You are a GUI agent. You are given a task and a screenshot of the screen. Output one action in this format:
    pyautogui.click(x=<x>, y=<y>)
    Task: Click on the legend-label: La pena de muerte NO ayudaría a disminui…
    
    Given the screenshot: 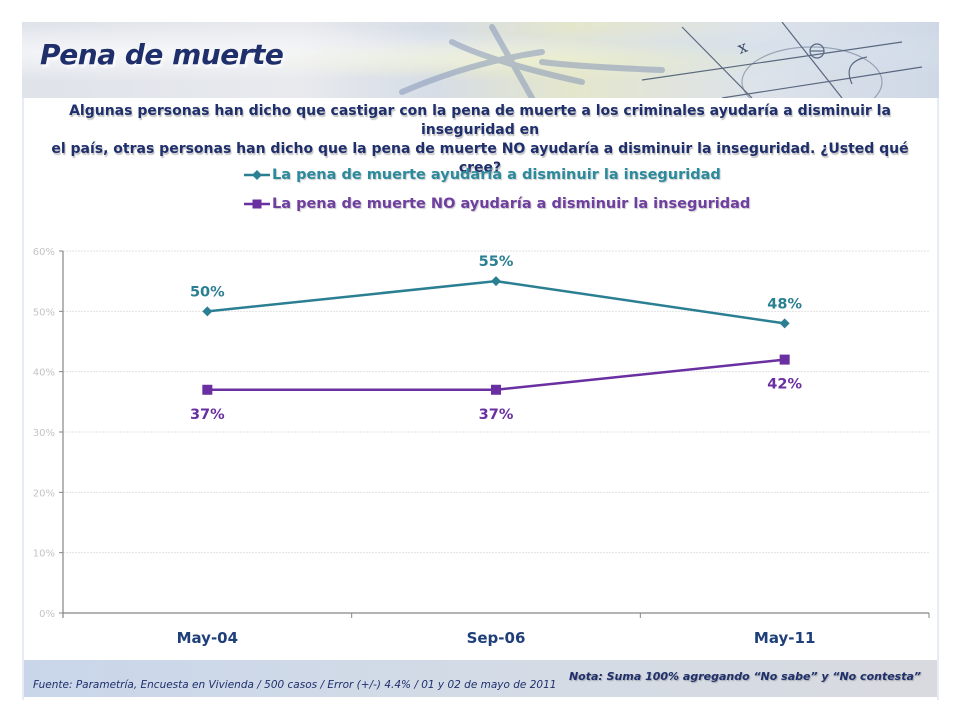 What is the action you would take?
    pyautogui.click(x=511, y=203)
    